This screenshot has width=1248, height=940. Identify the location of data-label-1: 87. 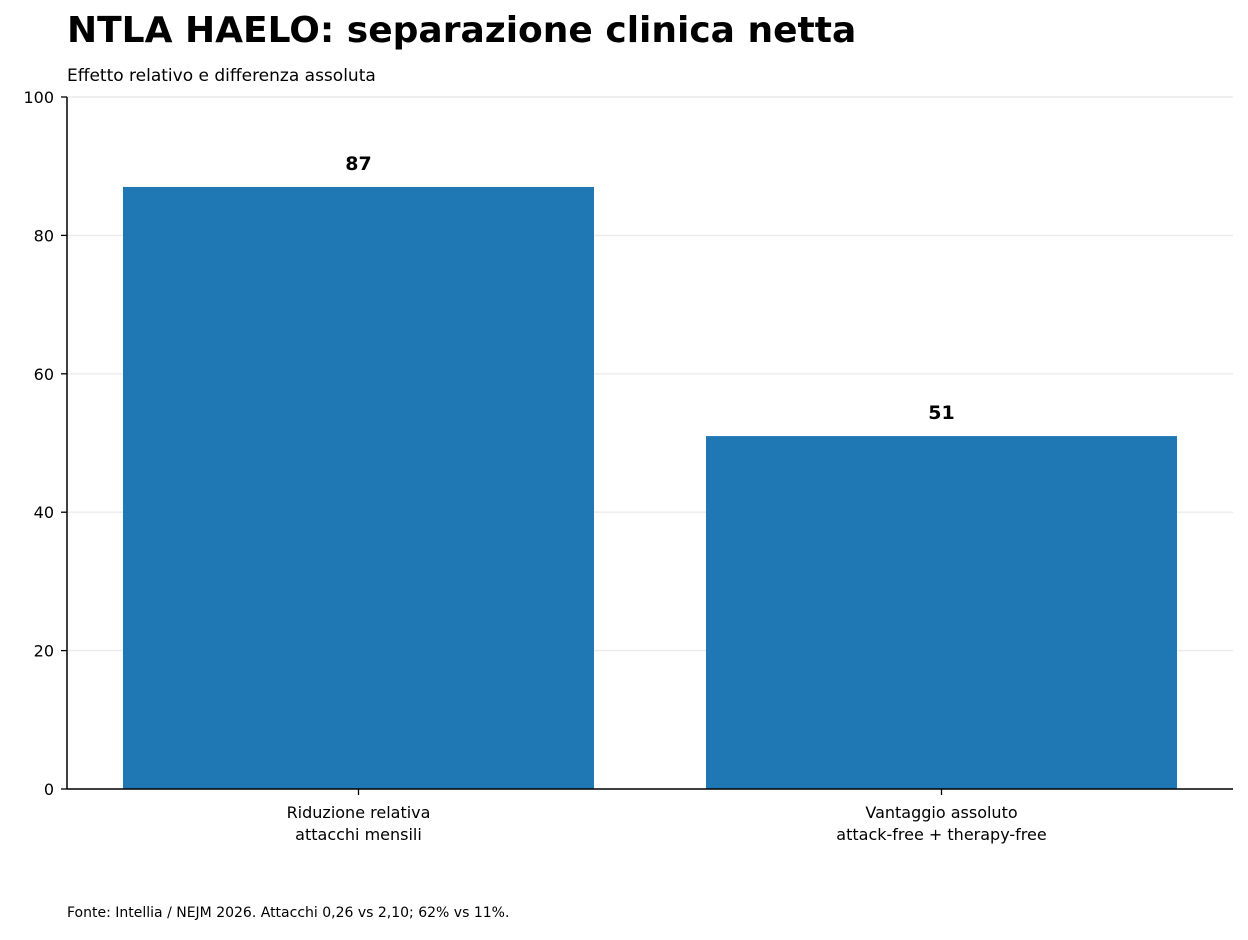
(358, 164).